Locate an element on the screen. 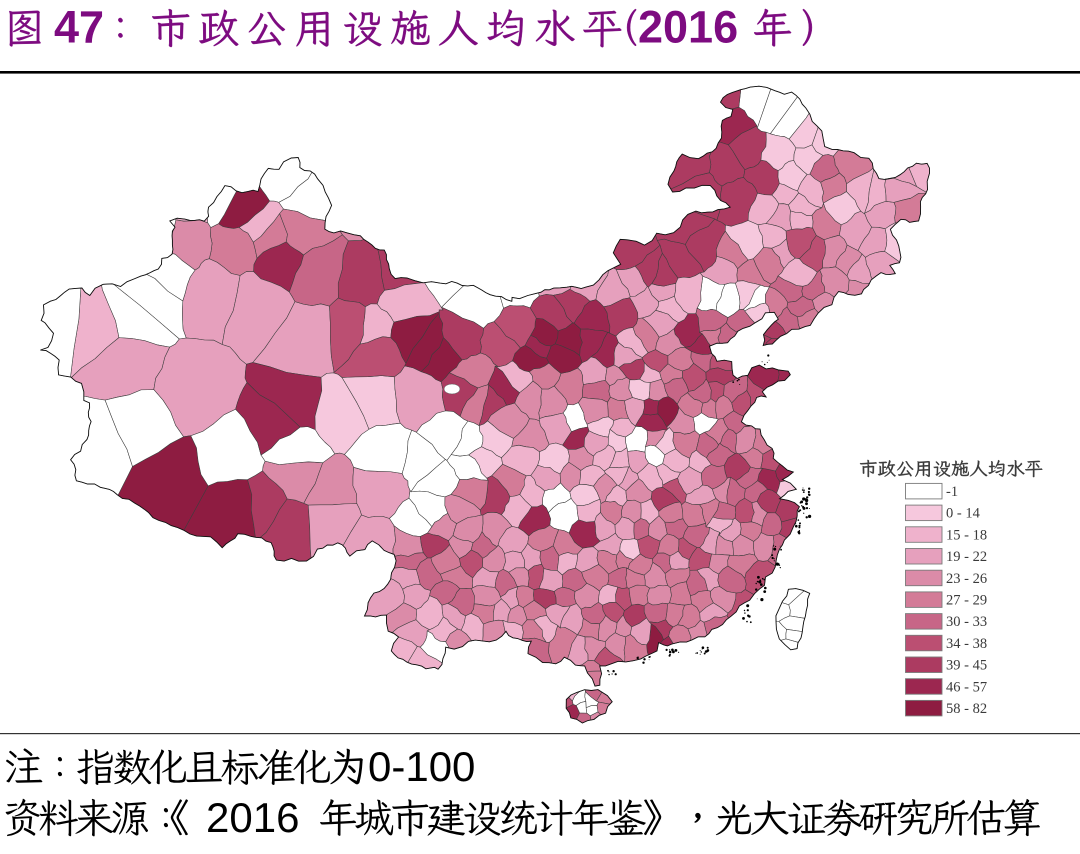 This screenshot has height=854, width=1080. svg-text: 39 - 45 is located at coordinates (966, 666).